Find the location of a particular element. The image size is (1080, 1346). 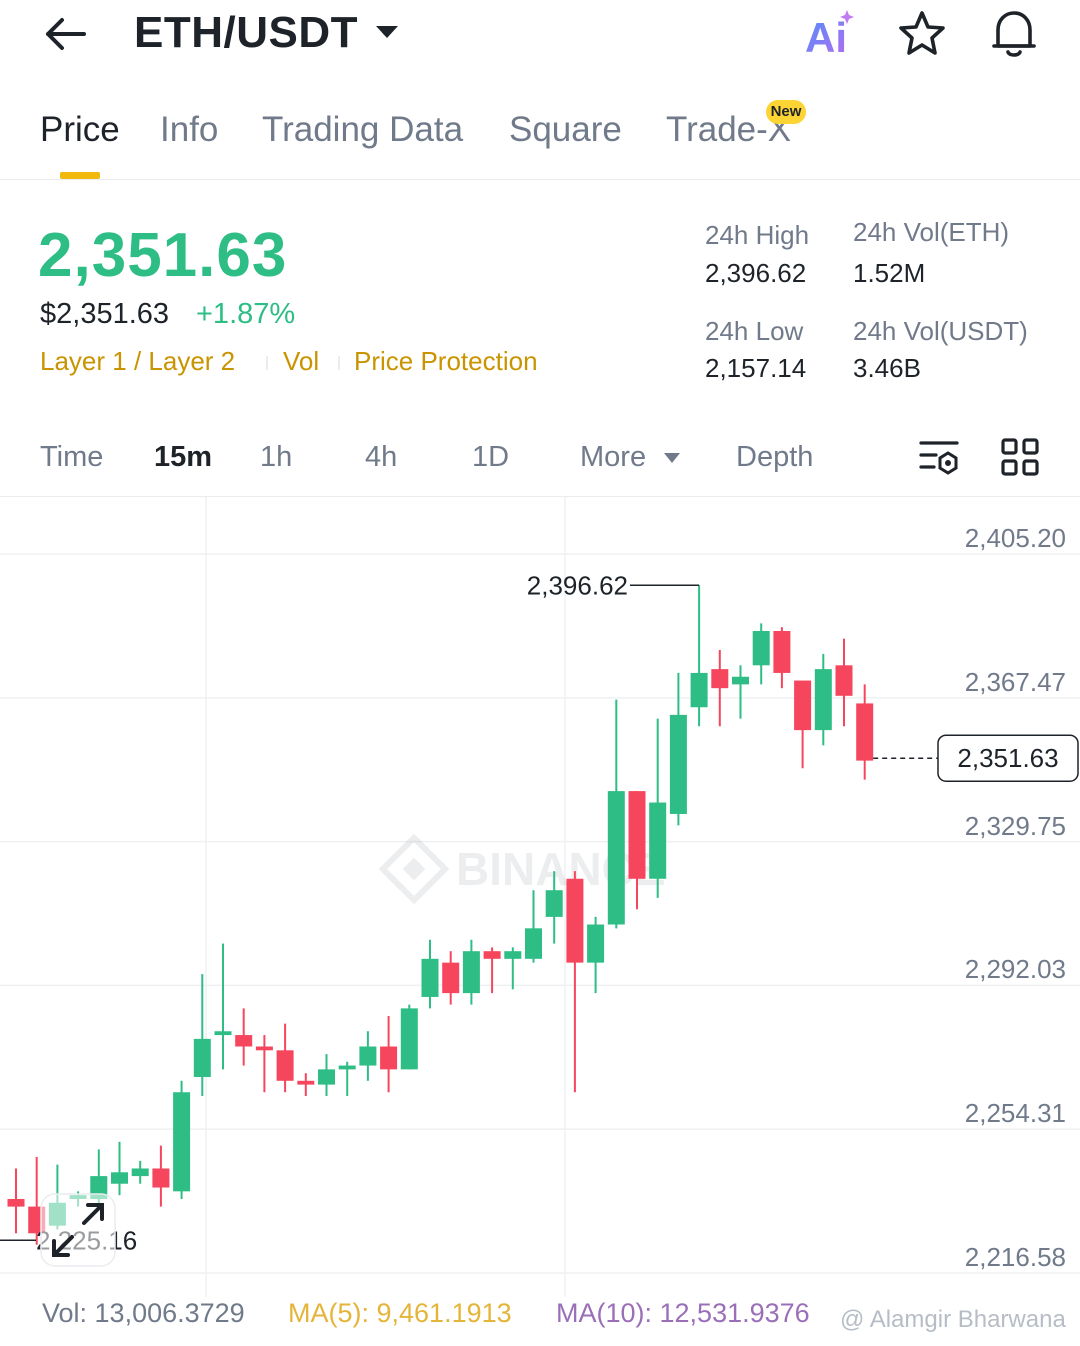

max-price-label: 2,396.62 is located at coordinates (577, 585).